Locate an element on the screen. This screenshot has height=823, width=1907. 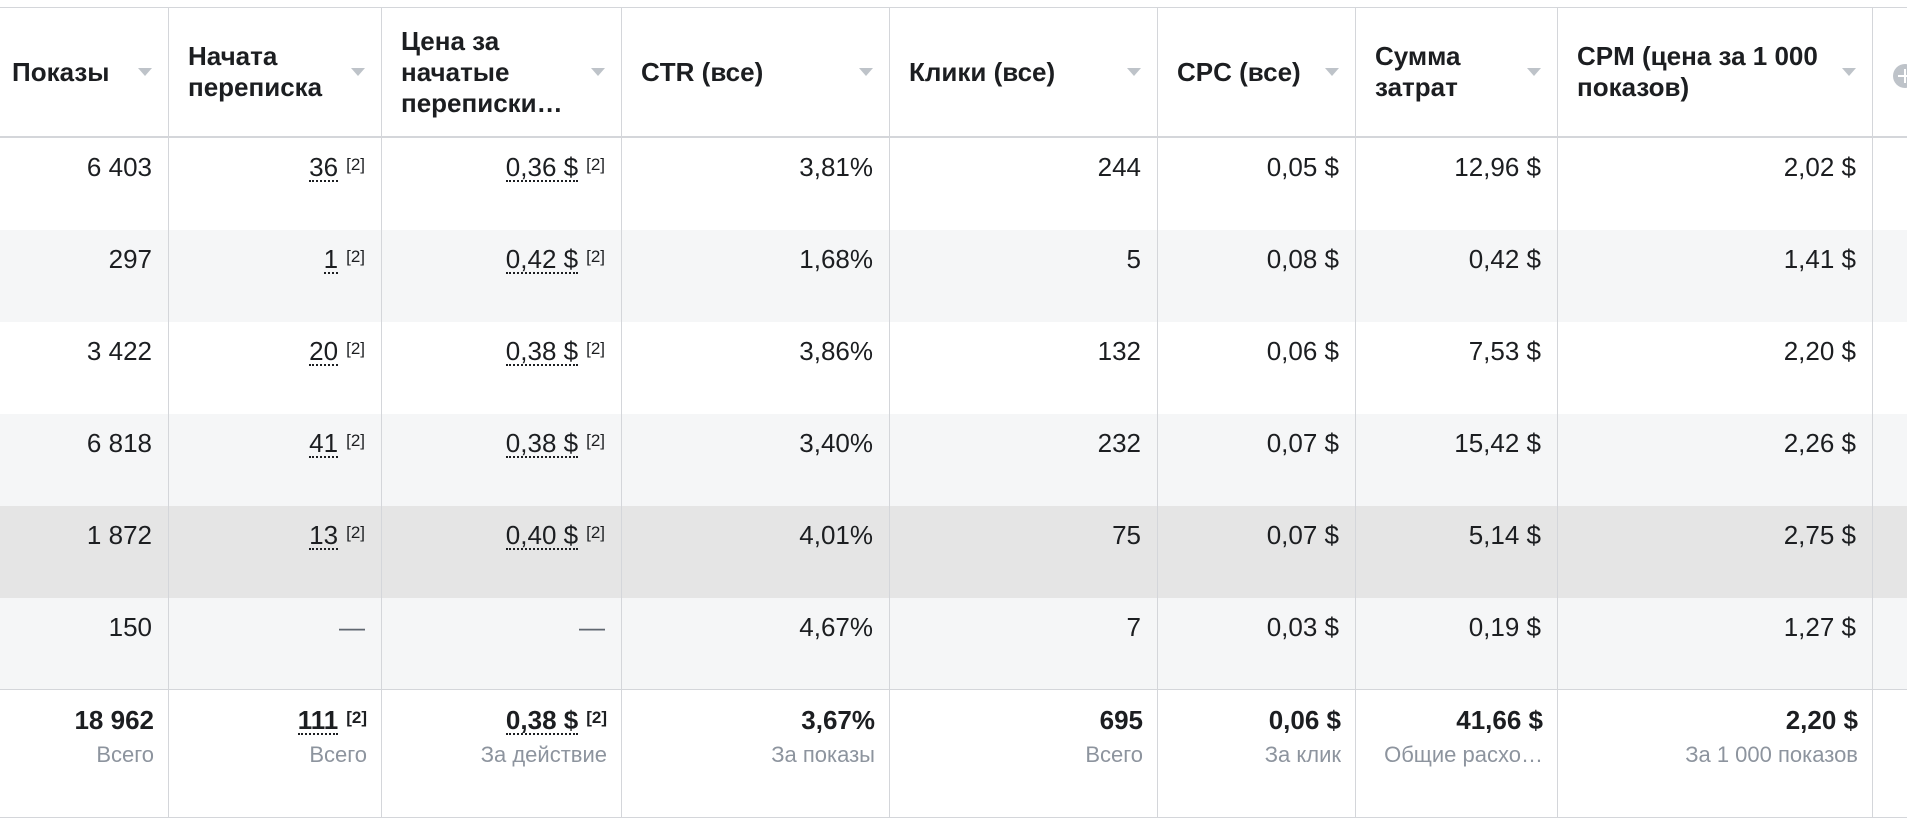
cell-value: 3 422 is located at coordinates (119, 351).